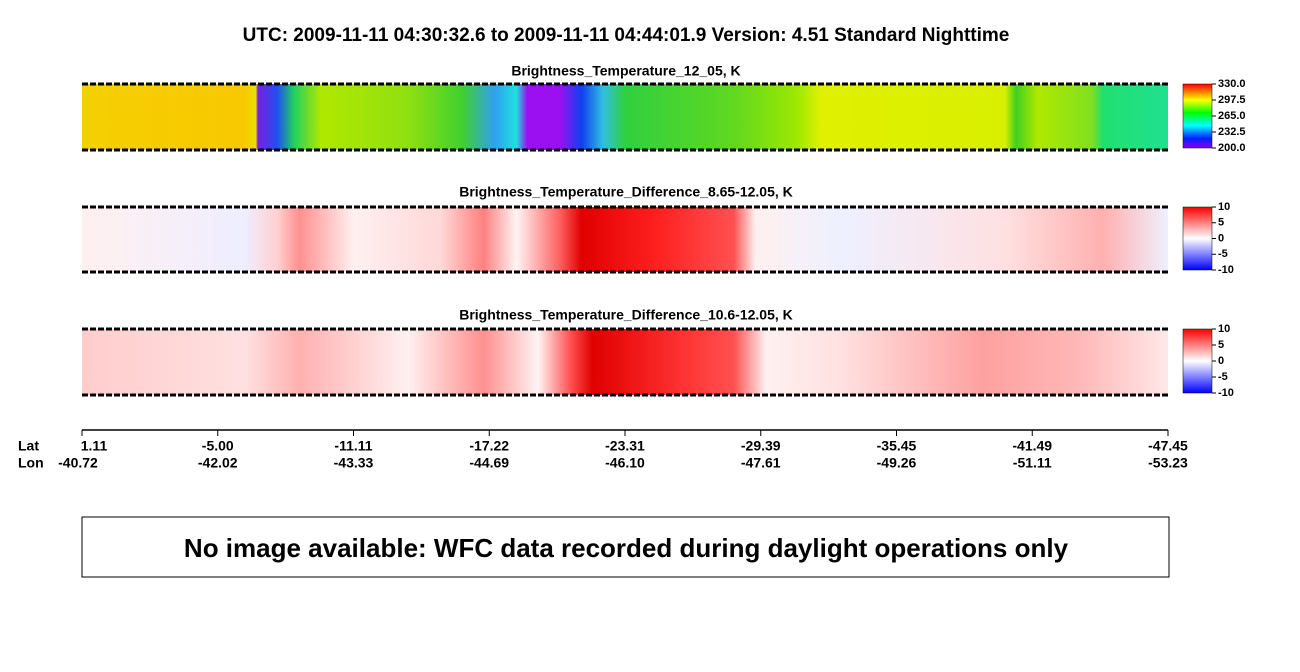 The height and width of the screenshot is (672, 1300). Describe the element at coordinates (1168, 446) in the screenshot. I see `lat-value: -47.45` at that location.